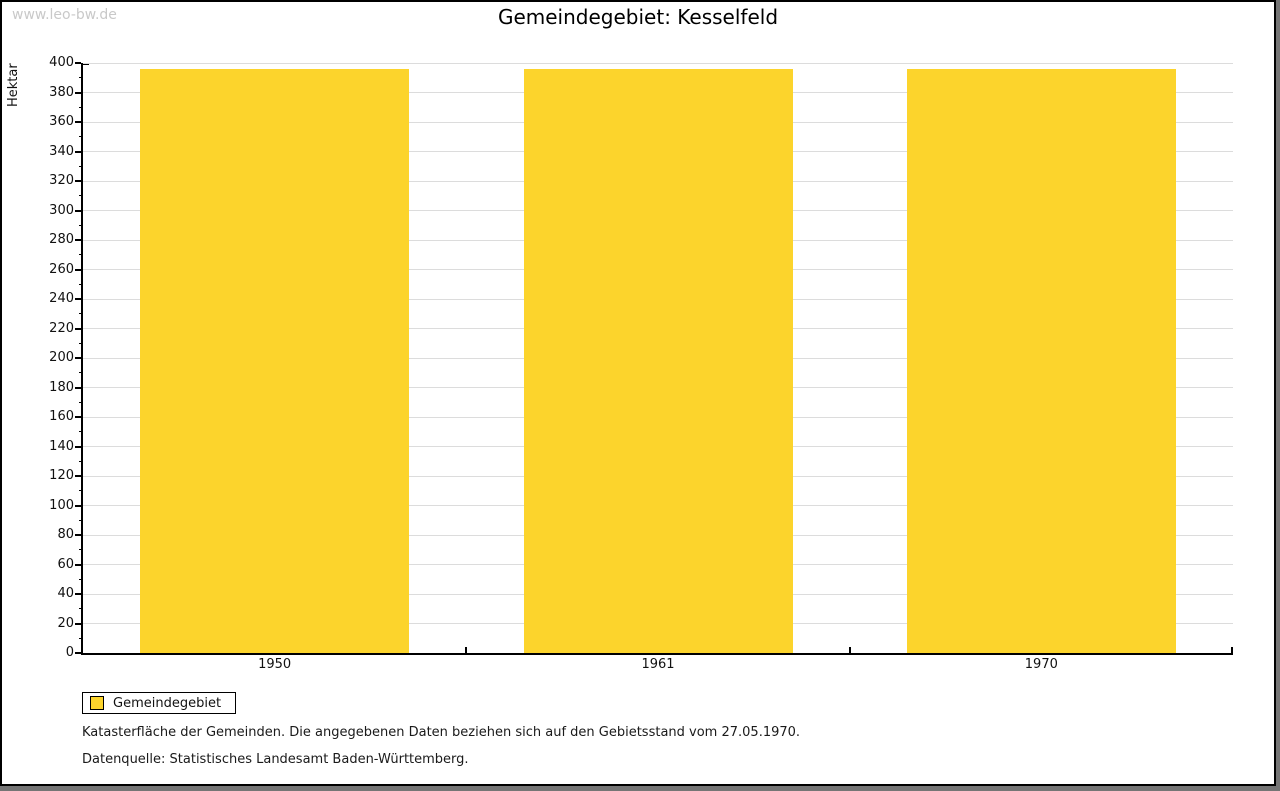 The width and height of the screenshot is (1280, 791). What do you see at coordinates (61, 357) in the screenshot?
I see `y-axis-tick-label: 200` at bounding box center [61, 357].